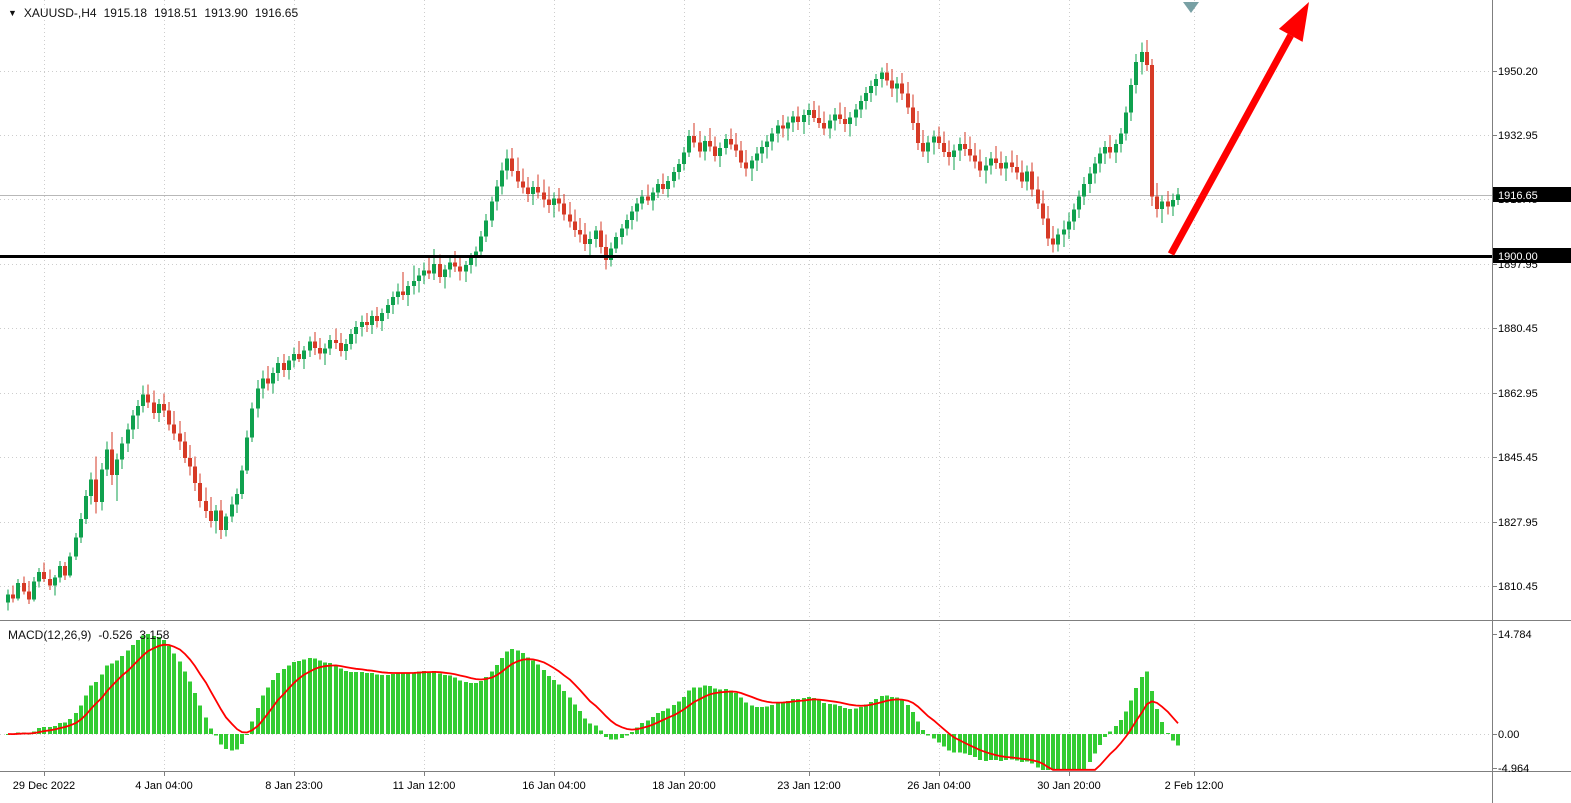  I want to click on macd-signal-value: 3.158, so click(154, 635).